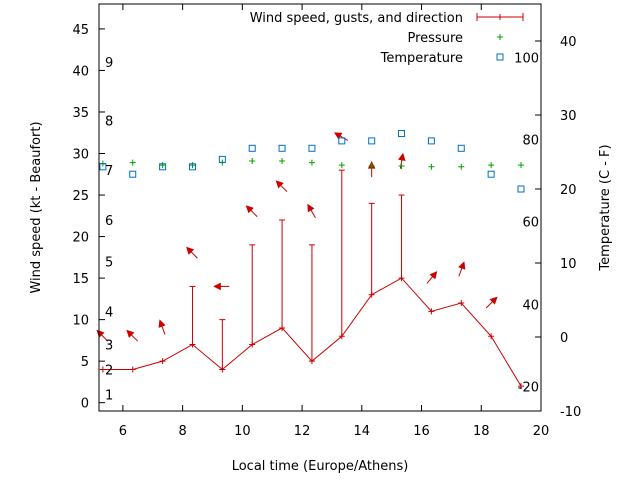 The width and height of the screenshot is (640, 480). Describe the element at coordinates (541, 431) in the screenshot. I see `x-tick-label: 20` at that location.